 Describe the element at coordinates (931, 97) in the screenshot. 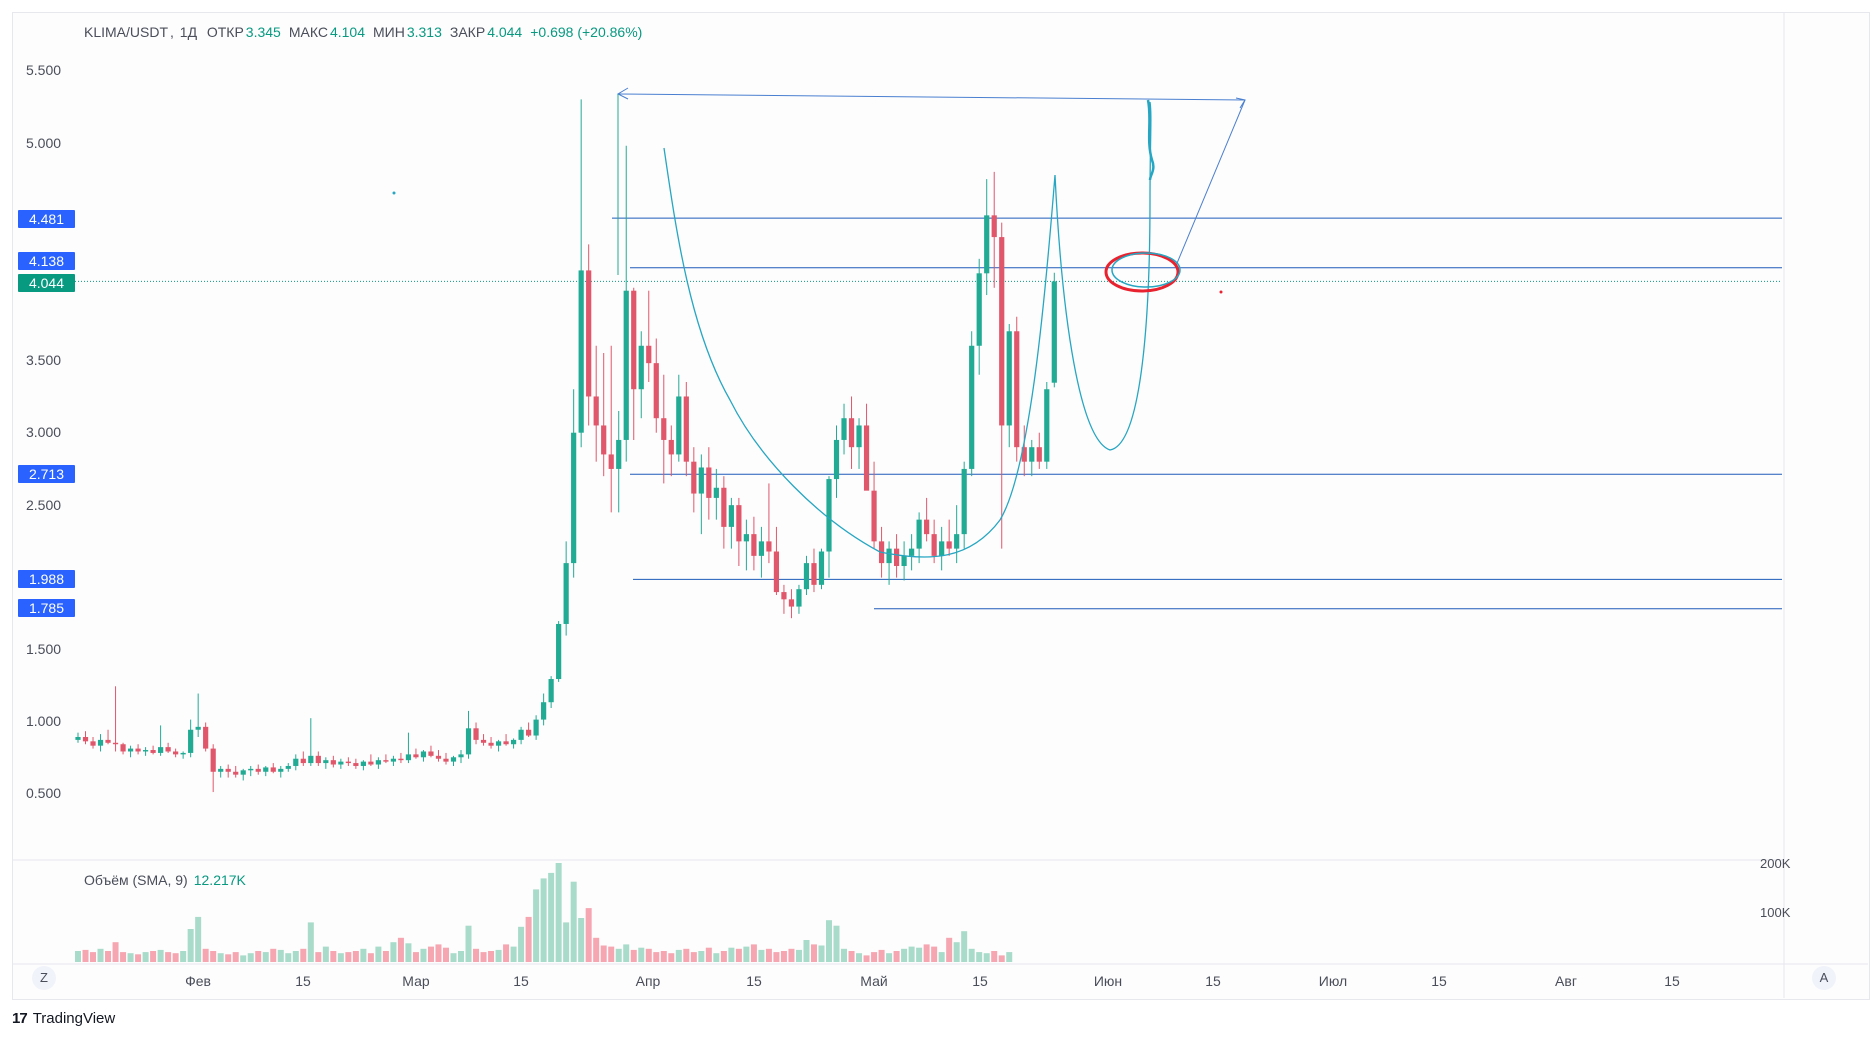

I see `range-arrow-line` at that location.